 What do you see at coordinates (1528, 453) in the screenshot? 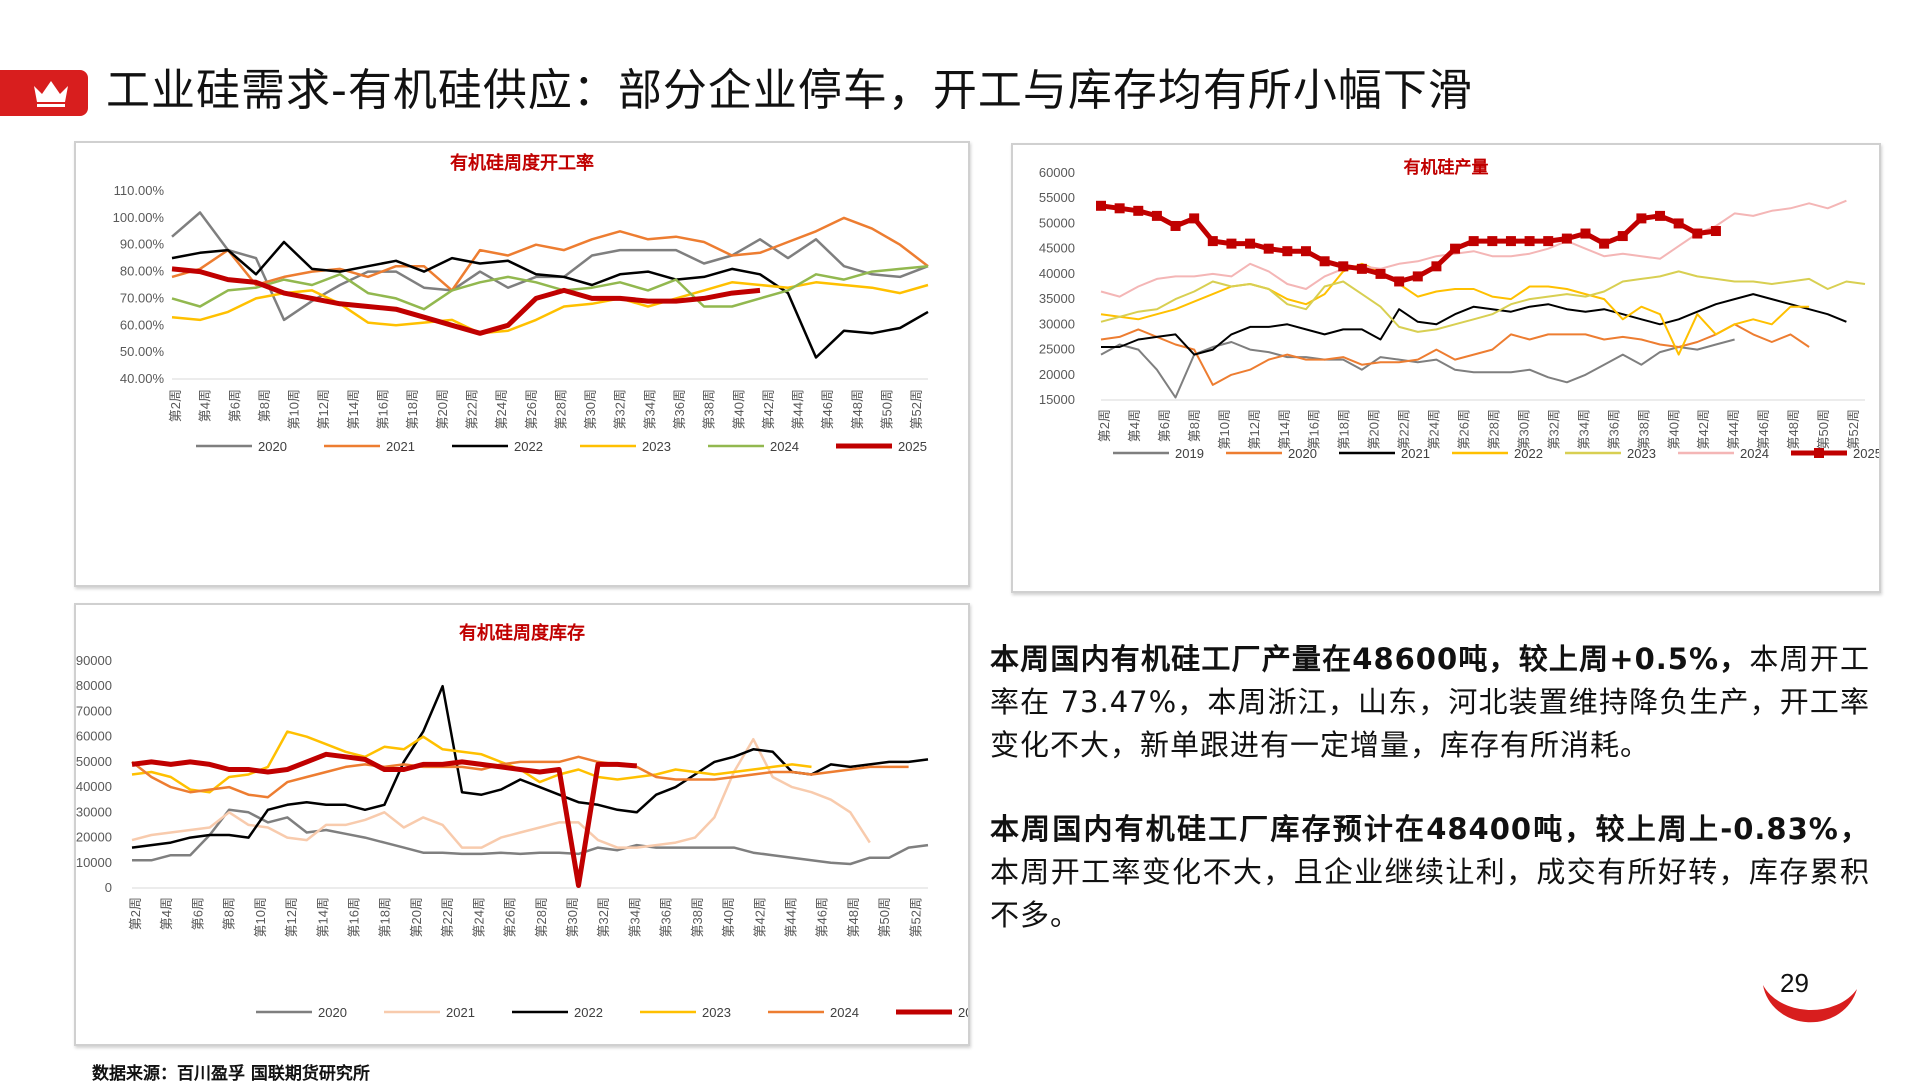
I see `legend-label-2022: 2022` at bounding box center [1528, 453].